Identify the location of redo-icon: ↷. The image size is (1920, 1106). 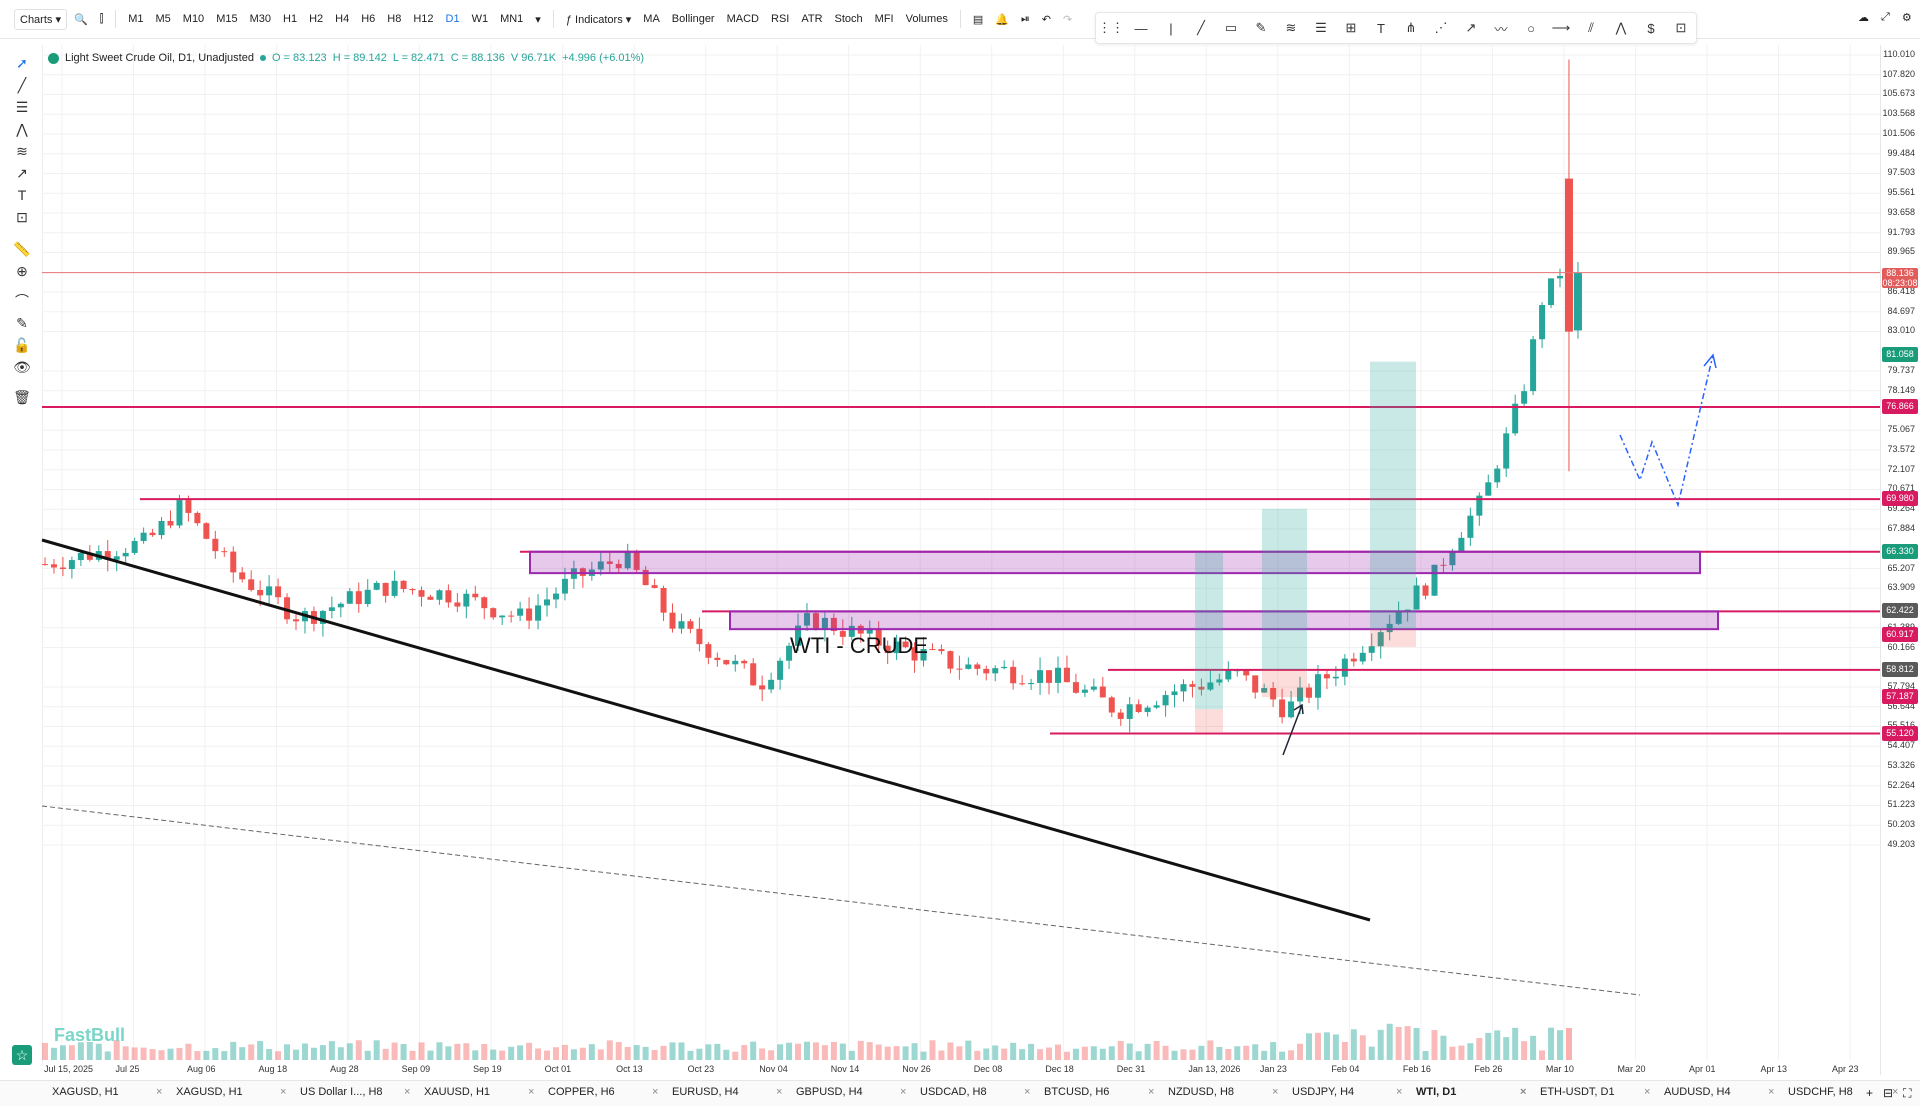
(1067, 19).